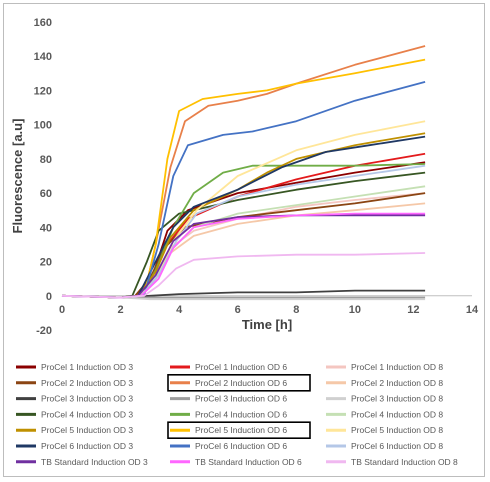  What do you see at coordinates (43, 23) in the screenshot?
I see `y-tick-label: 160` at bounding box center [43, 23].